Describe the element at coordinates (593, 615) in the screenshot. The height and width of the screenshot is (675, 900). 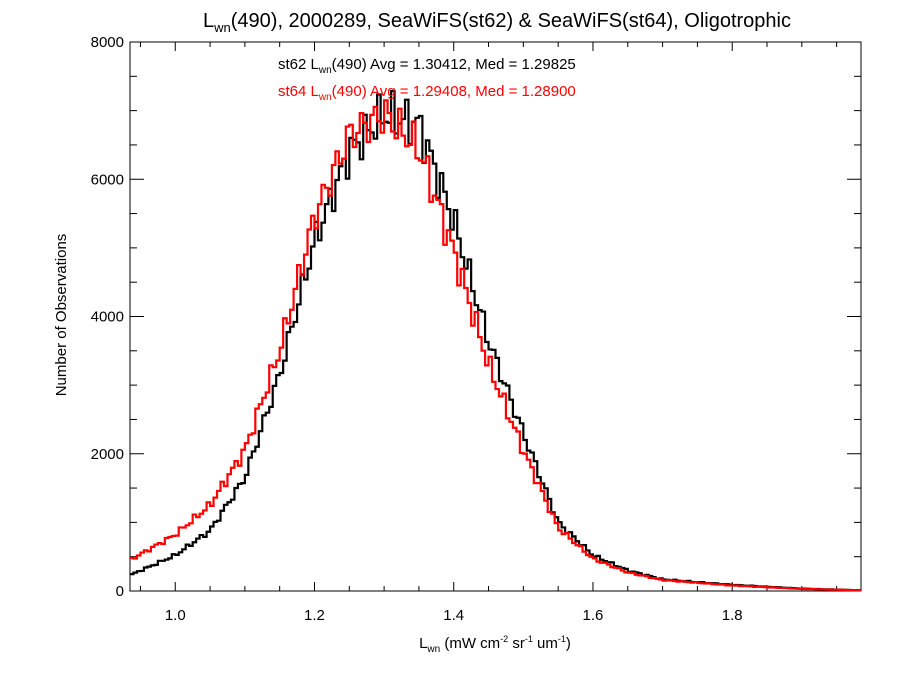
I see `x-tick-label: 1.6` at that location.